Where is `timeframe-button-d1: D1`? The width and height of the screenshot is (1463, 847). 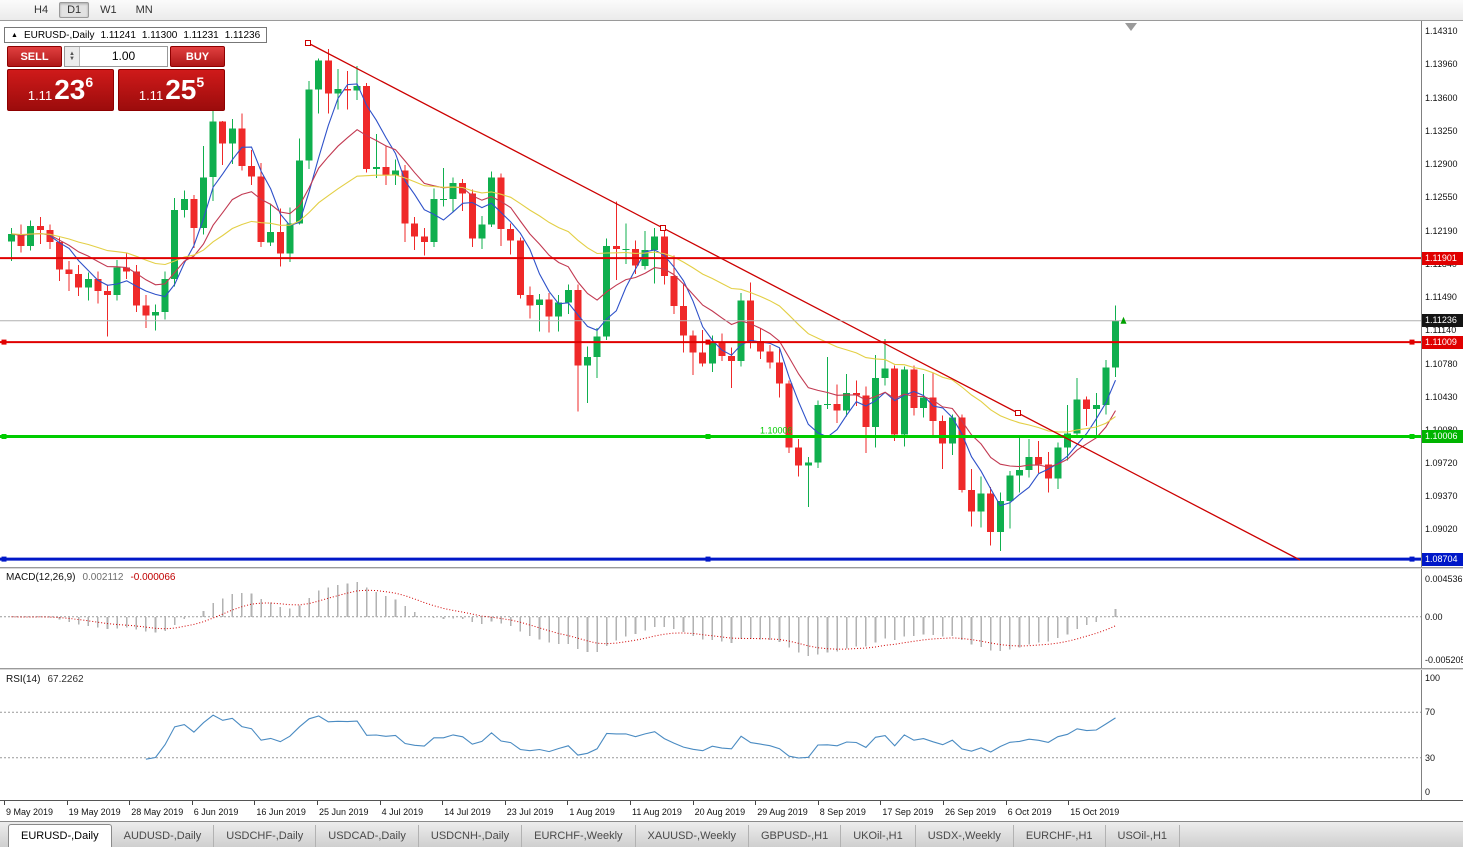 timeframe-button-d1: D1 is located at coordinates (74, 10).